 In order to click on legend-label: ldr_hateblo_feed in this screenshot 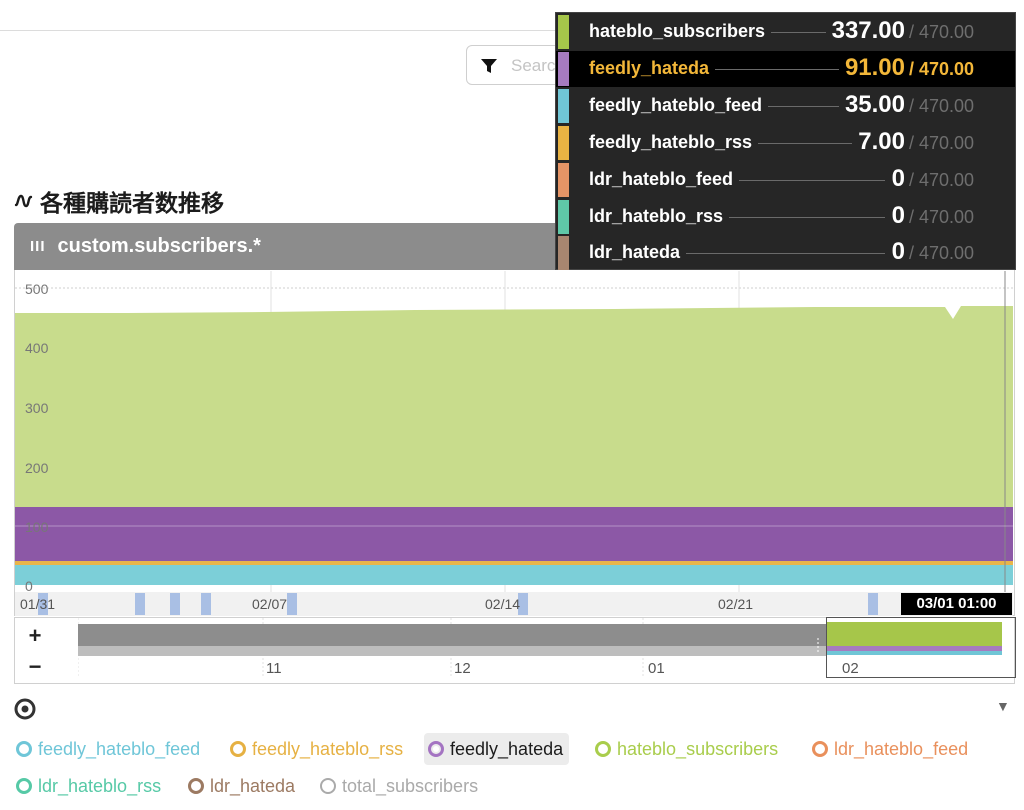, I will do `click(901, 748)`.